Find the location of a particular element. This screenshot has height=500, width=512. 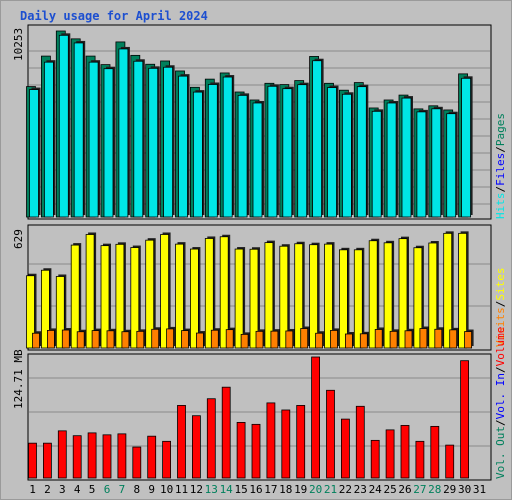

x-tick-label: 10 is located at coordinates (166, 489).